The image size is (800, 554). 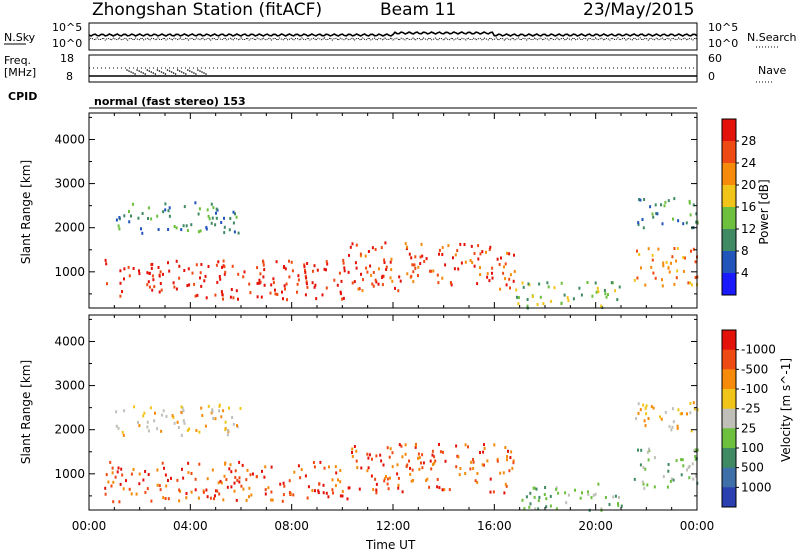 I want to click on nsearch-label: N.Search, so click(x=772, y=37).